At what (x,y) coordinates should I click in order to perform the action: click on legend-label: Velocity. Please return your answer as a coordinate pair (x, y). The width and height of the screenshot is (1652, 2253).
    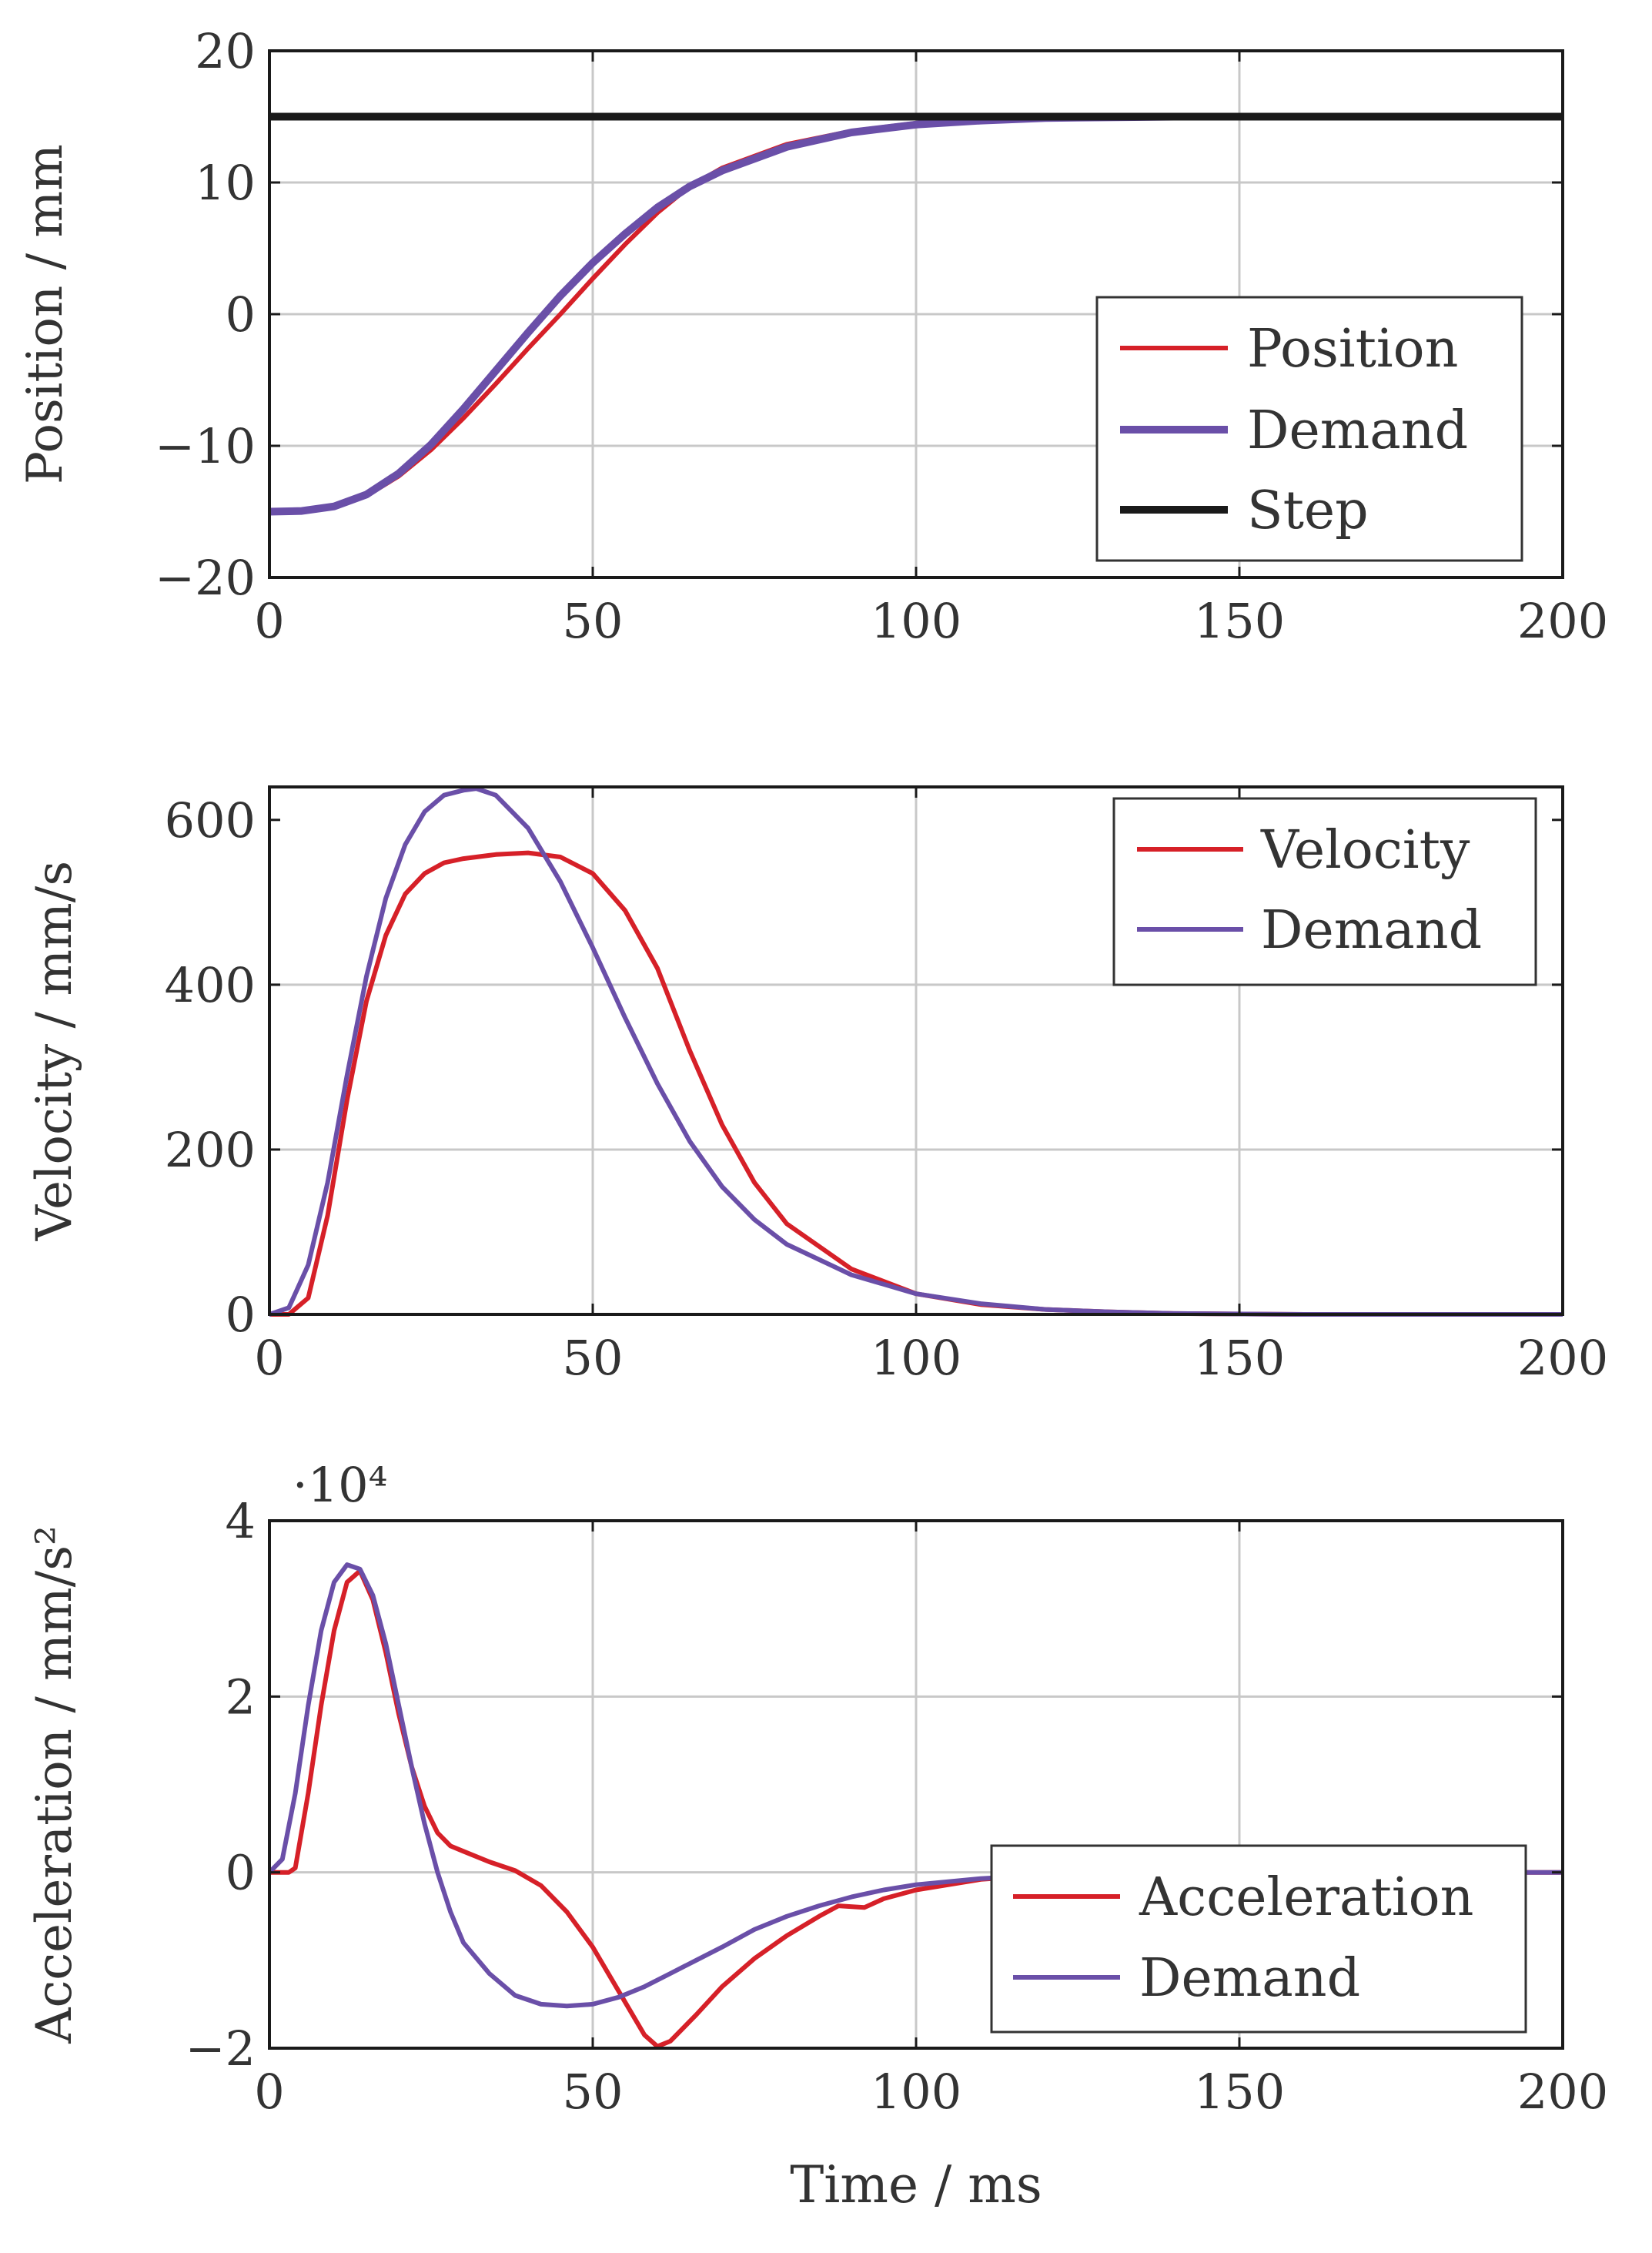
    Looking at the image, I should click on (1365, 850).